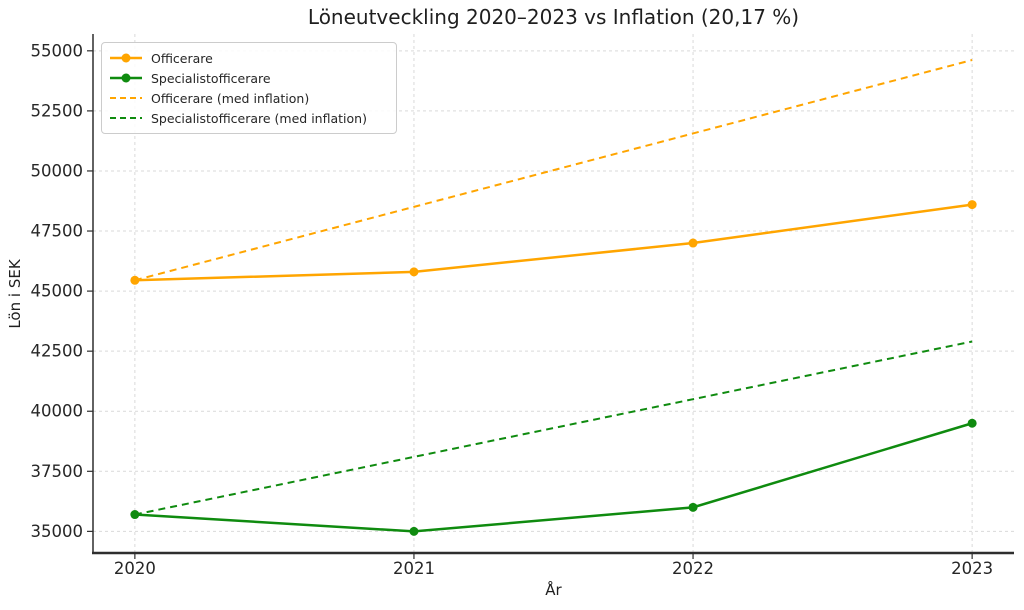  What do you see at coordinates (230, 98) in the screenshot?
I see `legend-item-label: Officerare (med inflation)` at bounding box center [230, 98].